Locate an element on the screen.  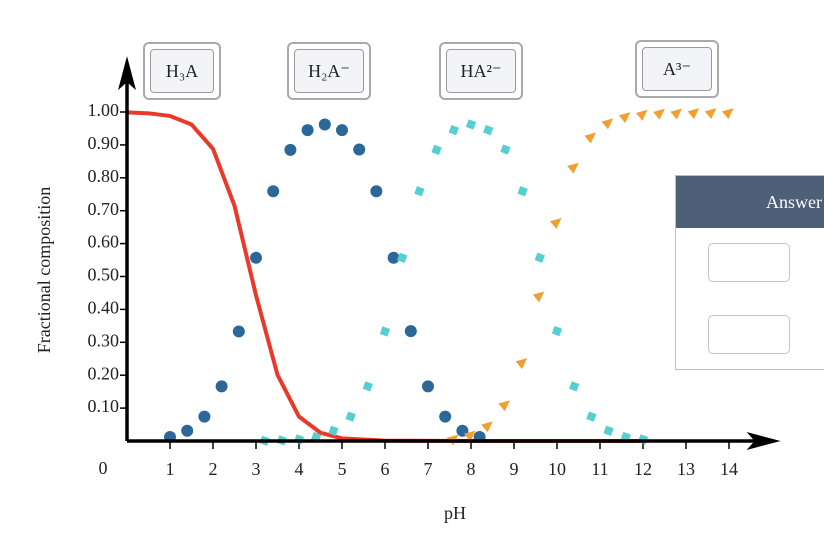
x-tick-label: 3 is located at coordinates (256, 469).